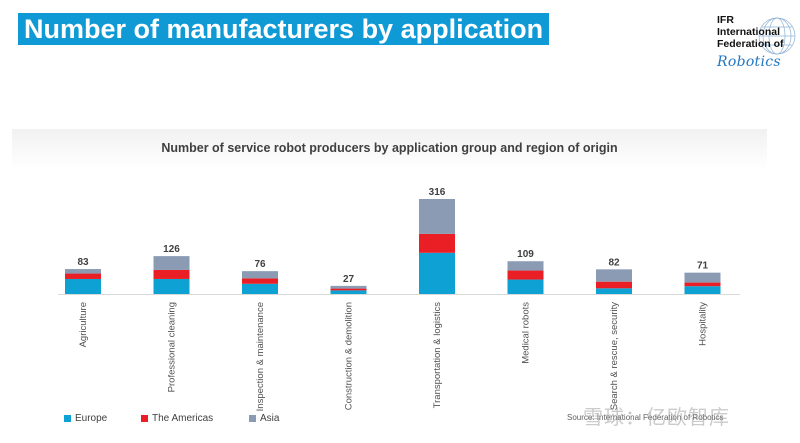 The width and height of the screenshot is (800, 443). What do you see at coordinates (171, 274) in the screenshot?
I see `bar-segment-the-americas-professional-cleaning` at bounding box center [171, 274].